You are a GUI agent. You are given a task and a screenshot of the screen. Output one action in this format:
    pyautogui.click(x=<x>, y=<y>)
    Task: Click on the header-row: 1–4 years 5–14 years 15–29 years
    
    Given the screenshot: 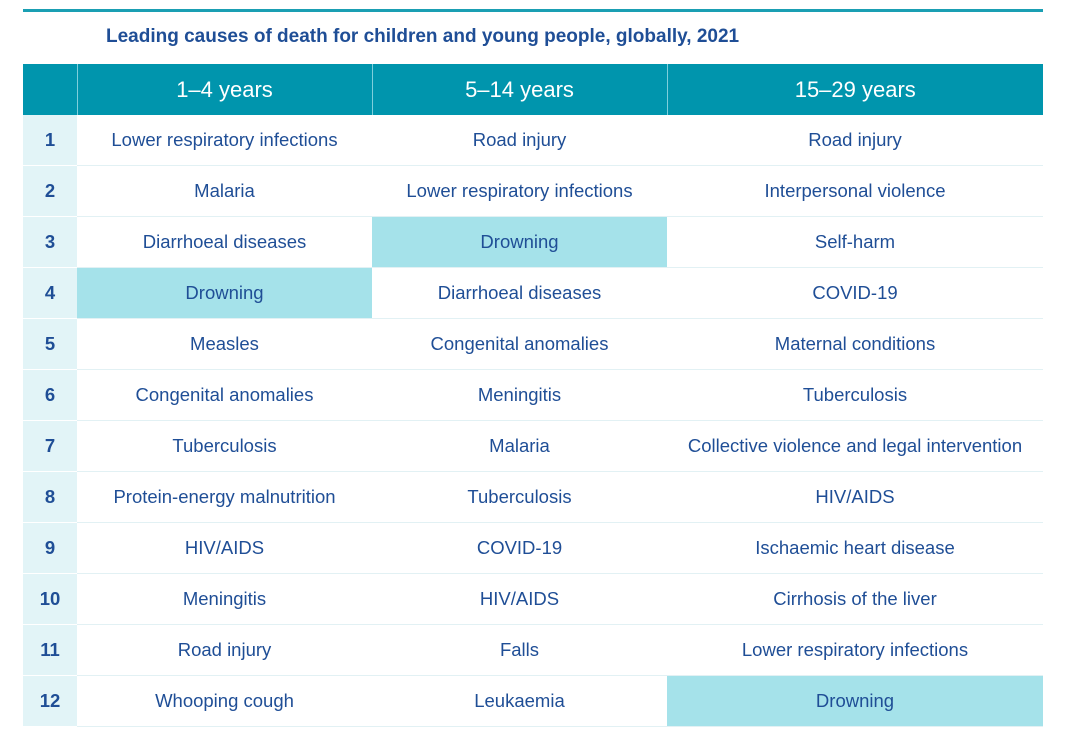 What is the action you would take?
    pyautogui.click(x=533, y=89)
    